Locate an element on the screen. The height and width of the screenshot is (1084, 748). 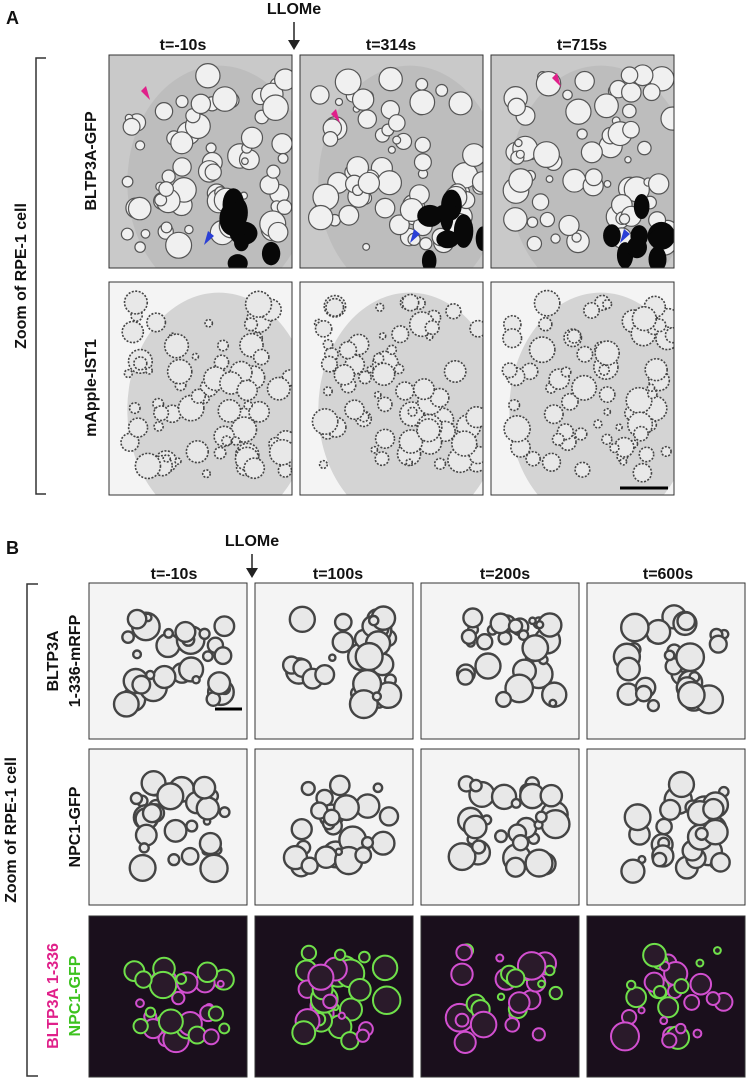
image-background is located at coordinates (666, 661).